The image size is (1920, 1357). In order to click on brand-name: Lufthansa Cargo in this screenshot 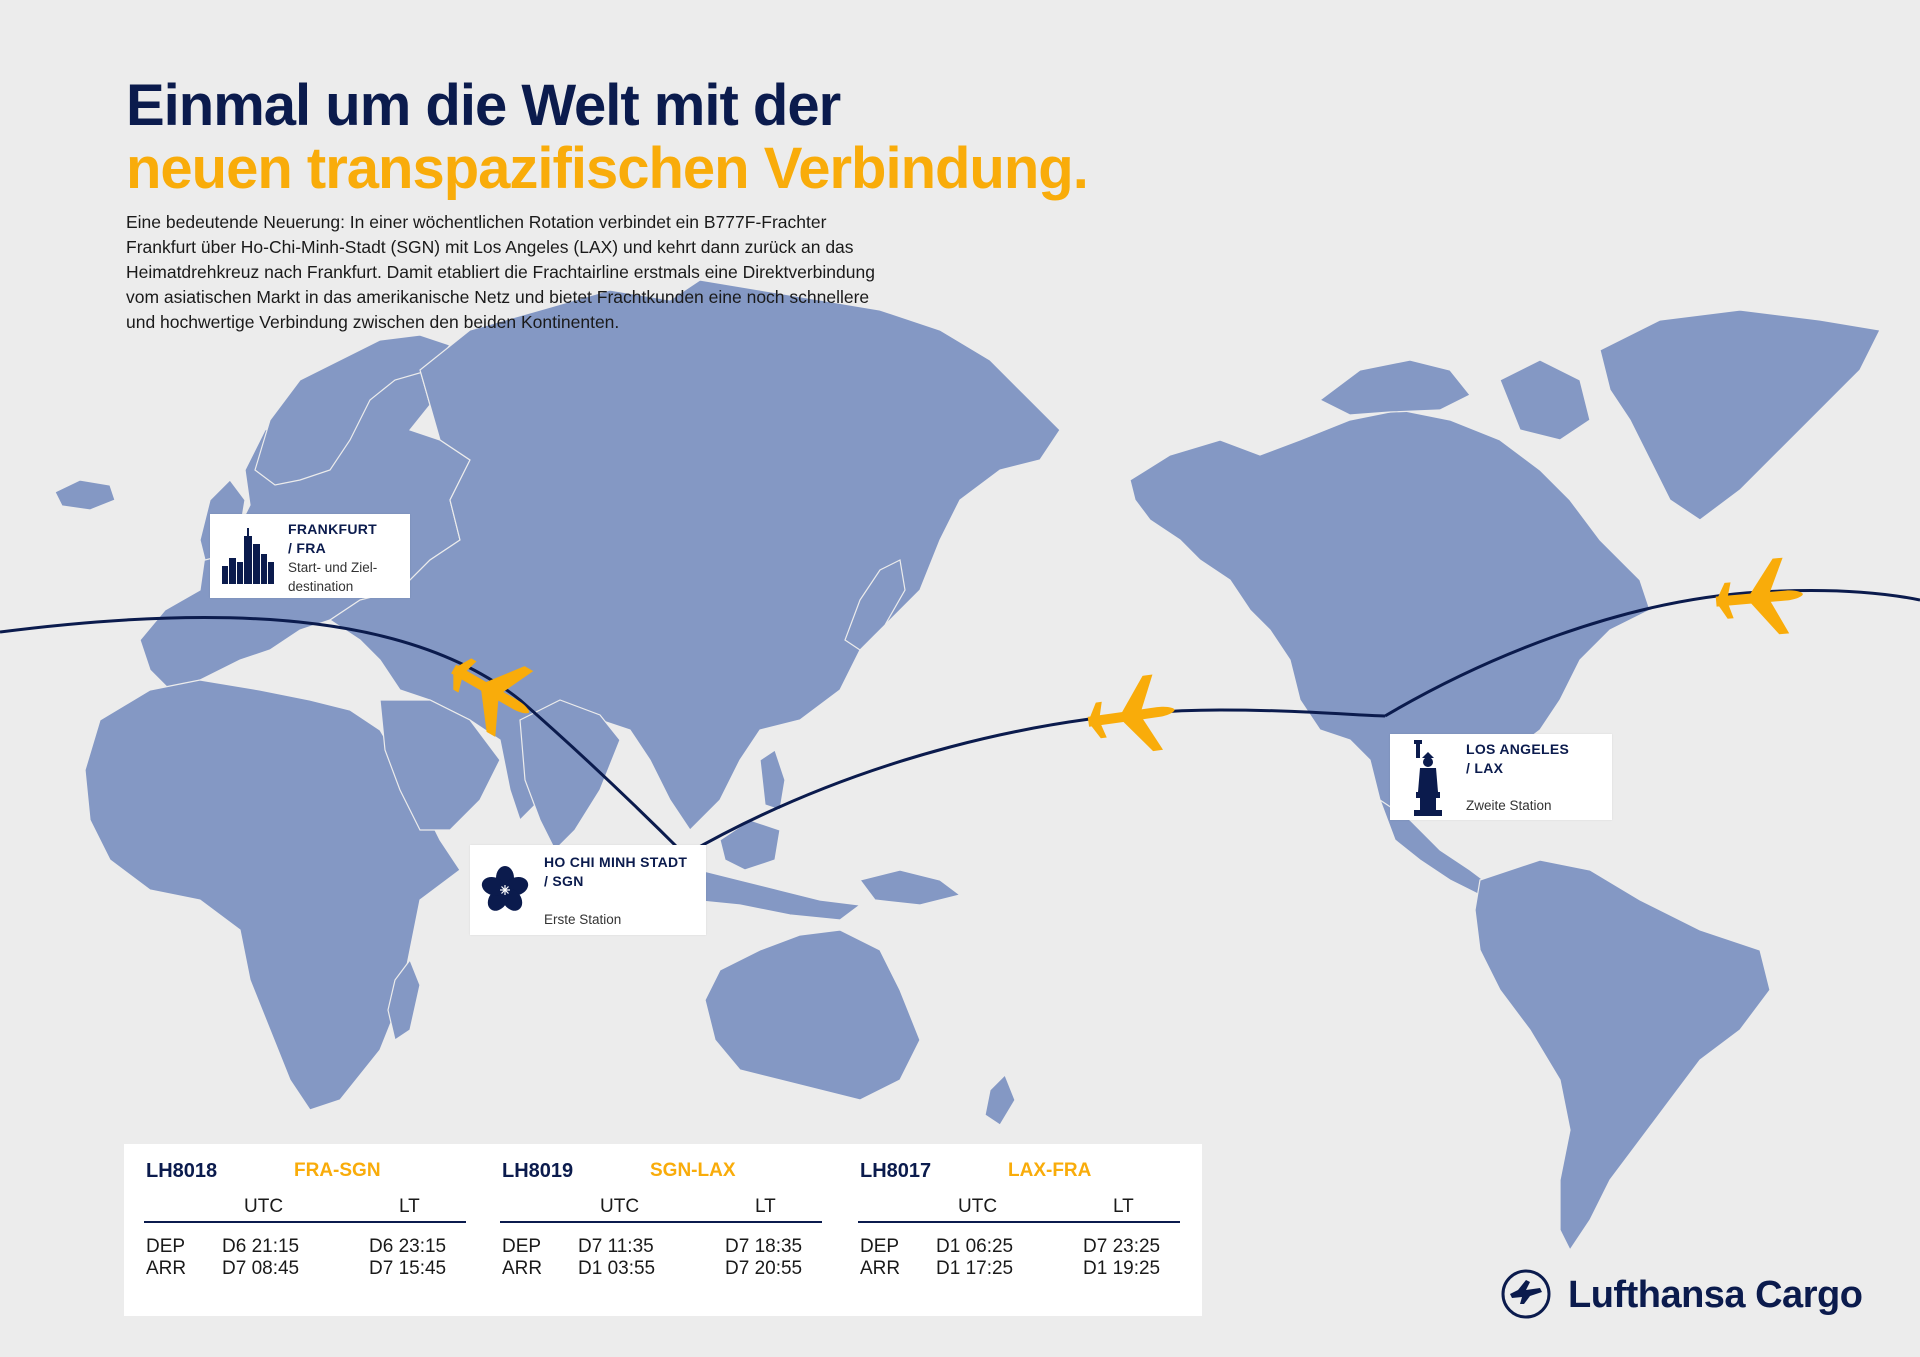, I will do `click(1715, 1295)`.